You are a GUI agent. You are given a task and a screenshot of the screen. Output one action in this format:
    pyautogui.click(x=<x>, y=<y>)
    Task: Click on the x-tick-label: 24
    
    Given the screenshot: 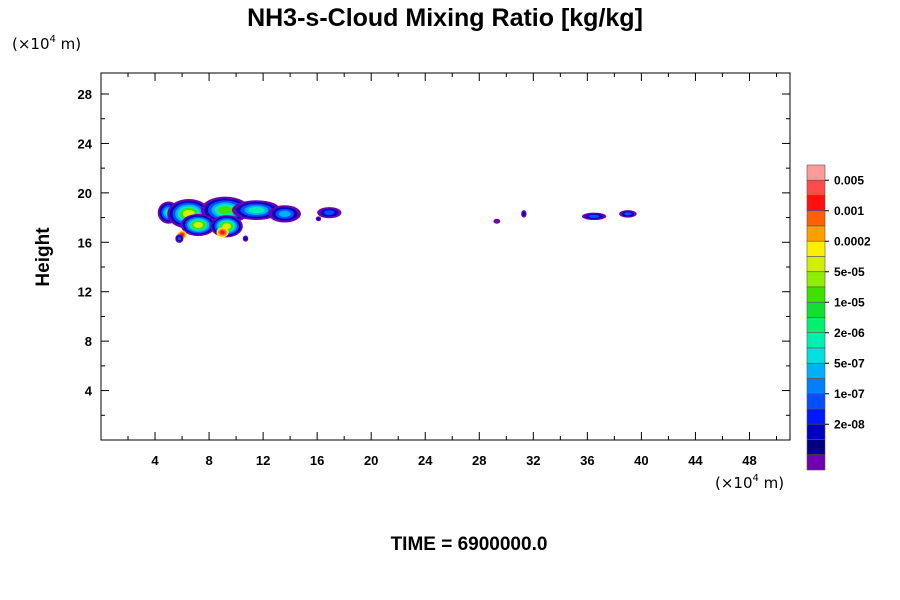 What is the action you would take?
    pyautogui.click(x=425, y=460)
    